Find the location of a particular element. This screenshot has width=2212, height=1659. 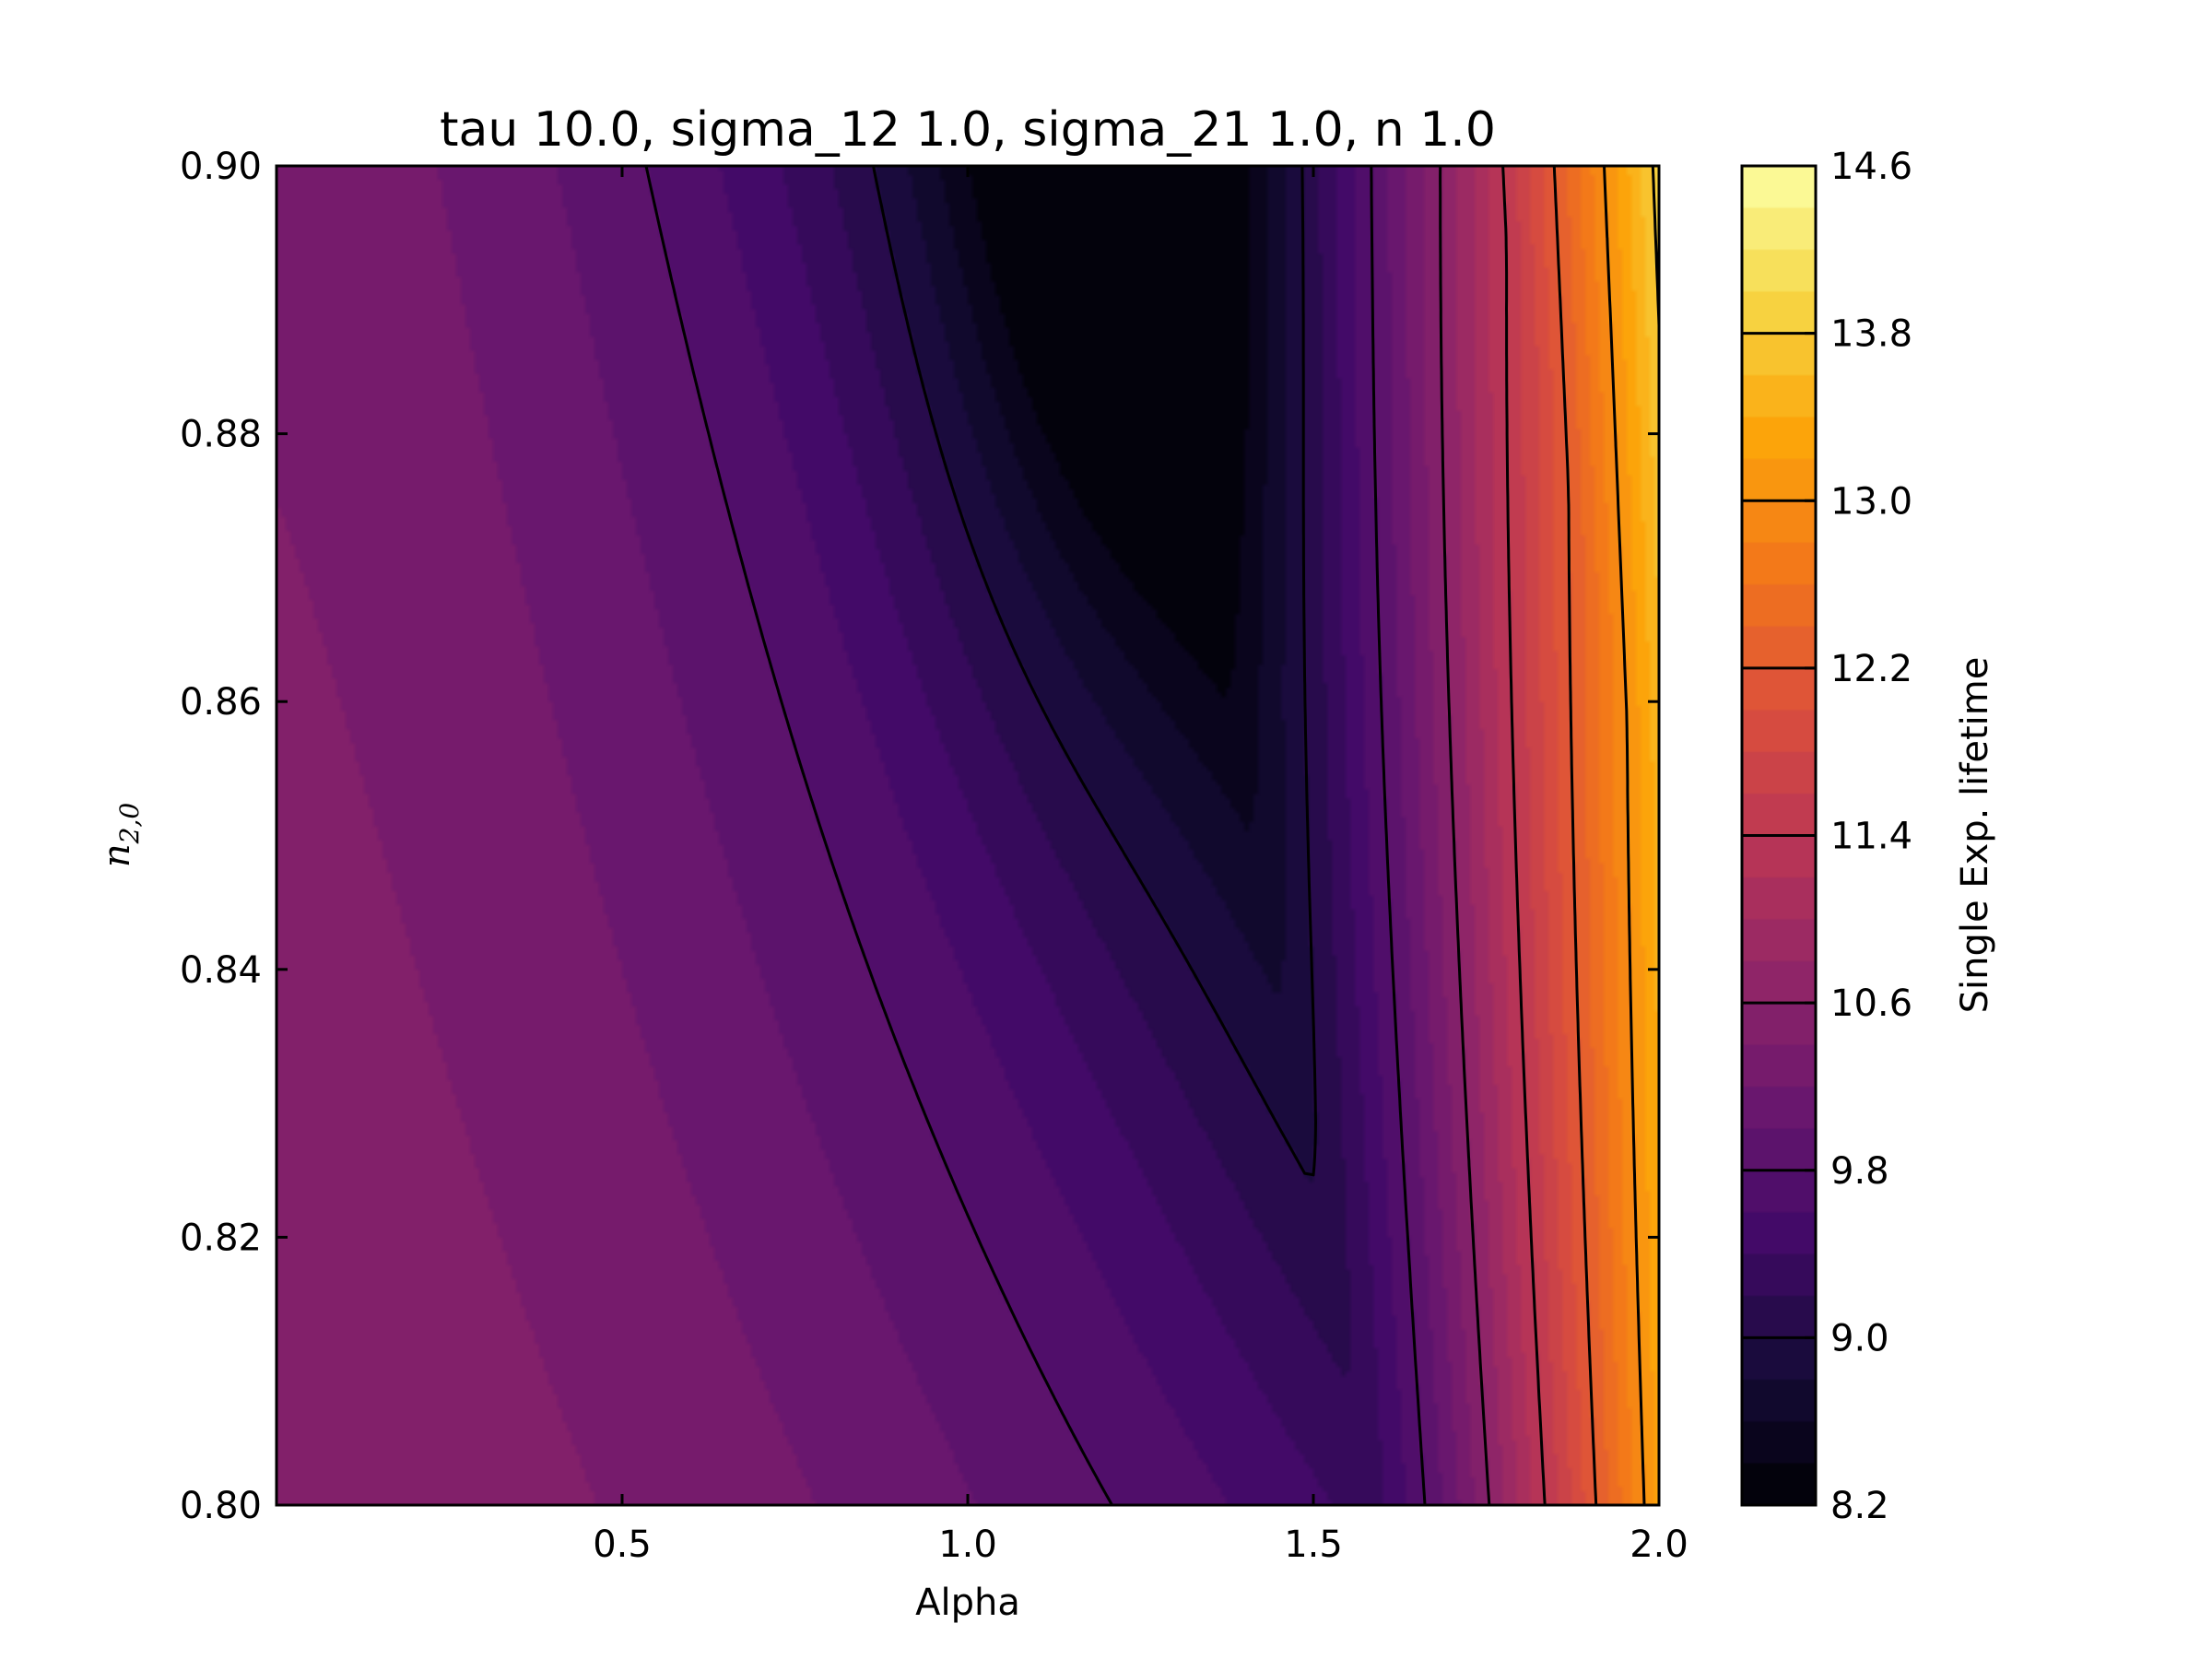

x-tick-label: 2.0 is located at coordinates (1659, 1545).